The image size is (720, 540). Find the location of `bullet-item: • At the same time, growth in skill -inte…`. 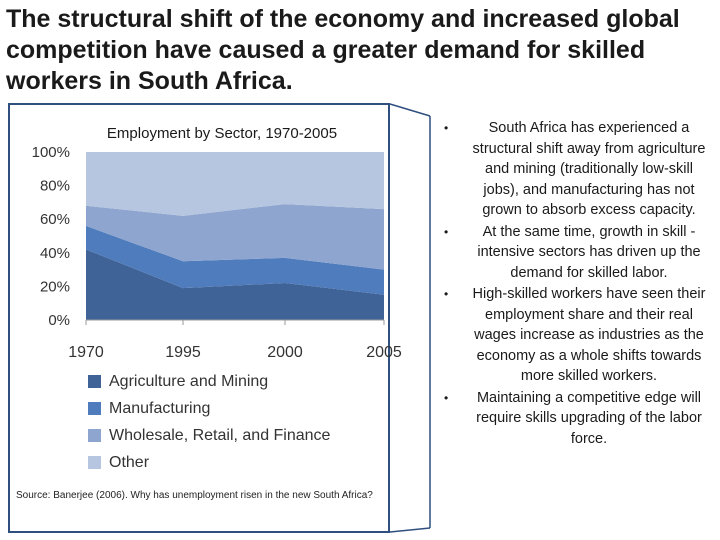

bullet-item: • At the same time, growth in skill -inte… is located at coordinates (575, 253).